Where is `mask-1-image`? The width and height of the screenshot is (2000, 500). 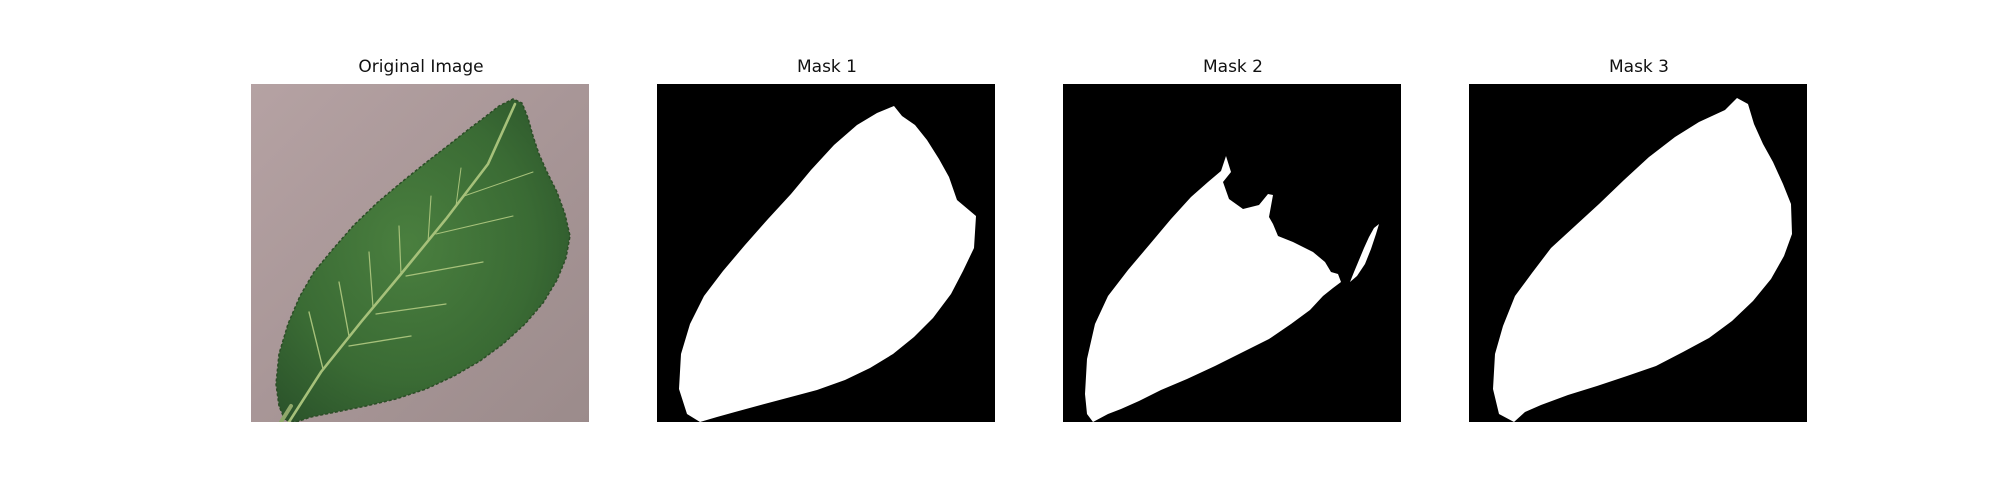
mask-1-image is located at coordinates (826, 253).